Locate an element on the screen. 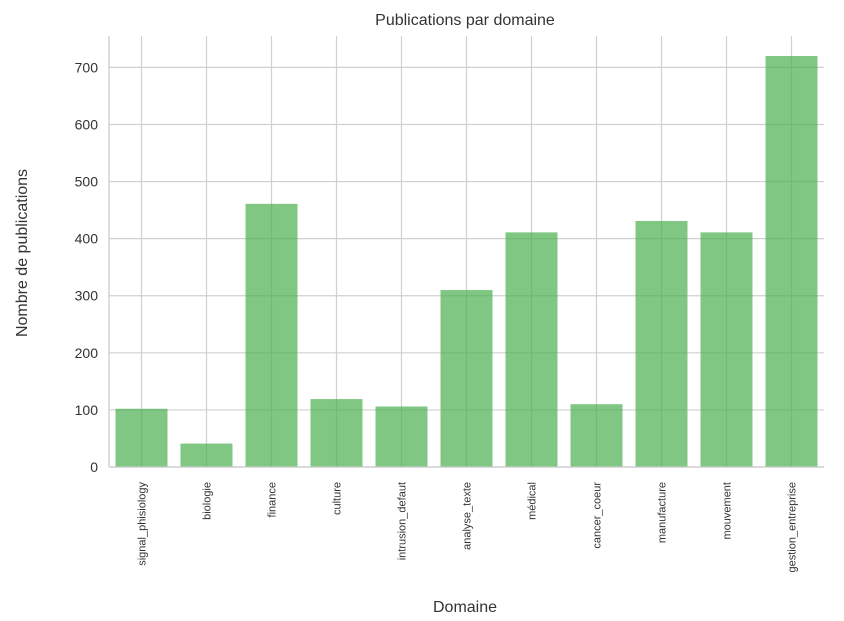 This screenshot has height=621, width=844. x-tick-label: cancer_coeur is located at coordinates (598, 515).